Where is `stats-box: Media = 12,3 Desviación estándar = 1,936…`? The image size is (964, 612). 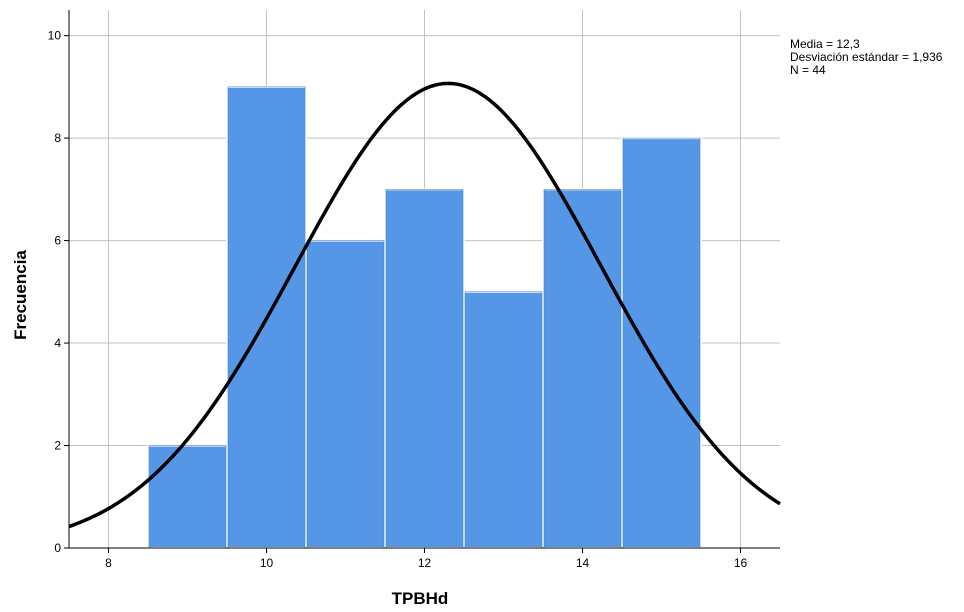 stats-box: Media = 12,3 Desviación estándar = 1,936… is located at coordinates (866, 57).